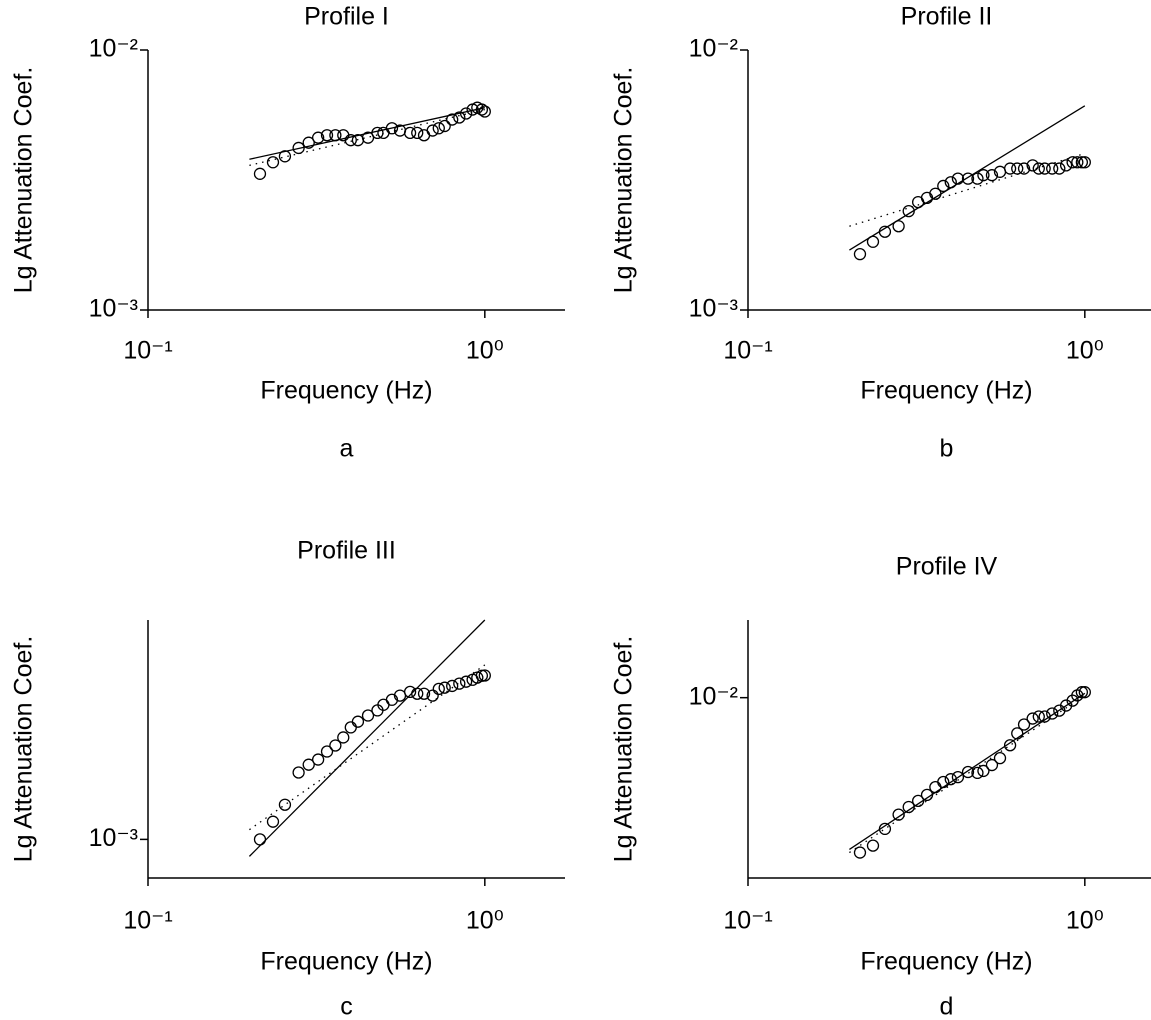 The width and height of the screenshot is (1151, 1020). What do you see at coordinates (346, 551) in the screenshot?
I see `chart-title: Profile III` at bounding box center [346, 551].